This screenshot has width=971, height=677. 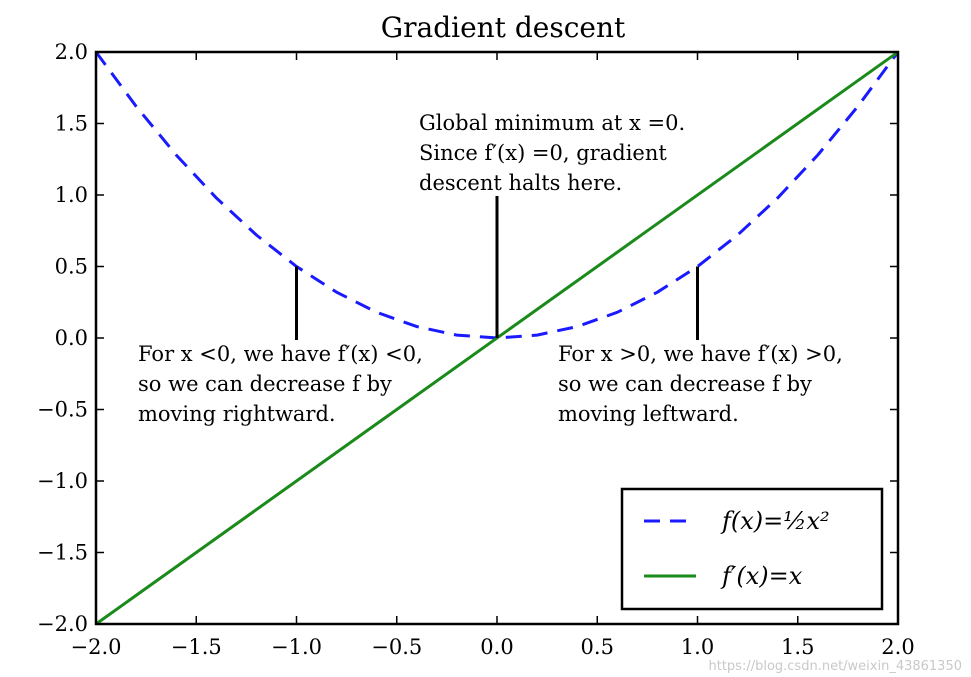 What do you see at coordinates (96, 647) in the screenshot?
I see `x-tick-label: −2.0` at bounding box center [96, 647].